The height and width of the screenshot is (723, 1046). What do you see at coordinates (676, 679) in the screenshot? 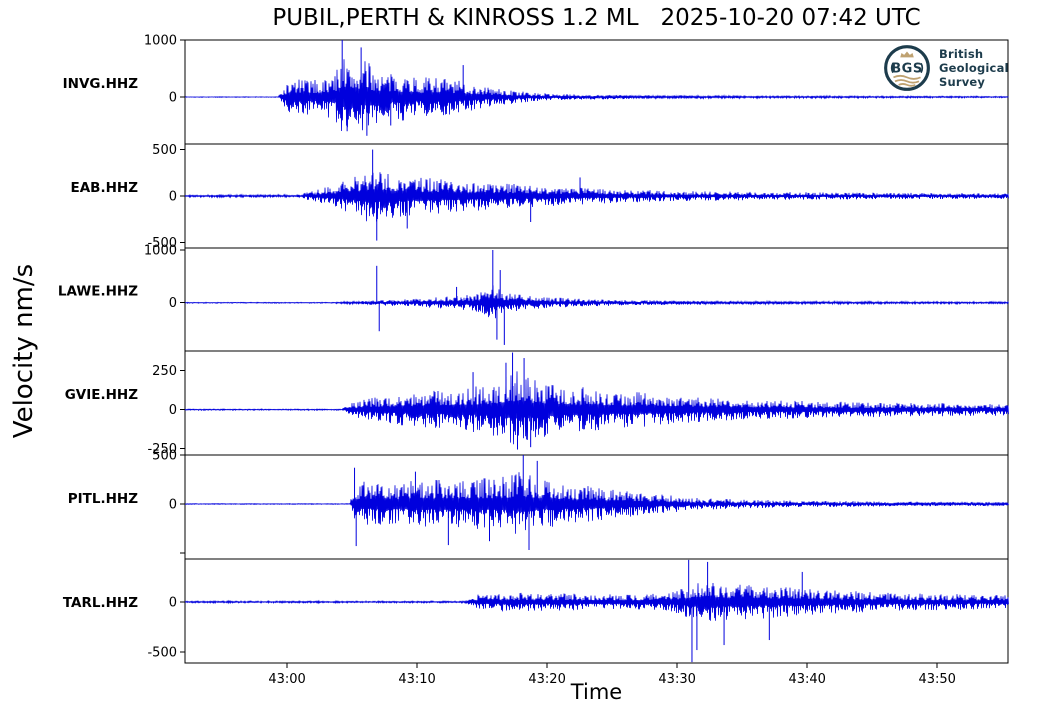
I see `x-tick-label: 43:30` at bounding box center [676, 679].